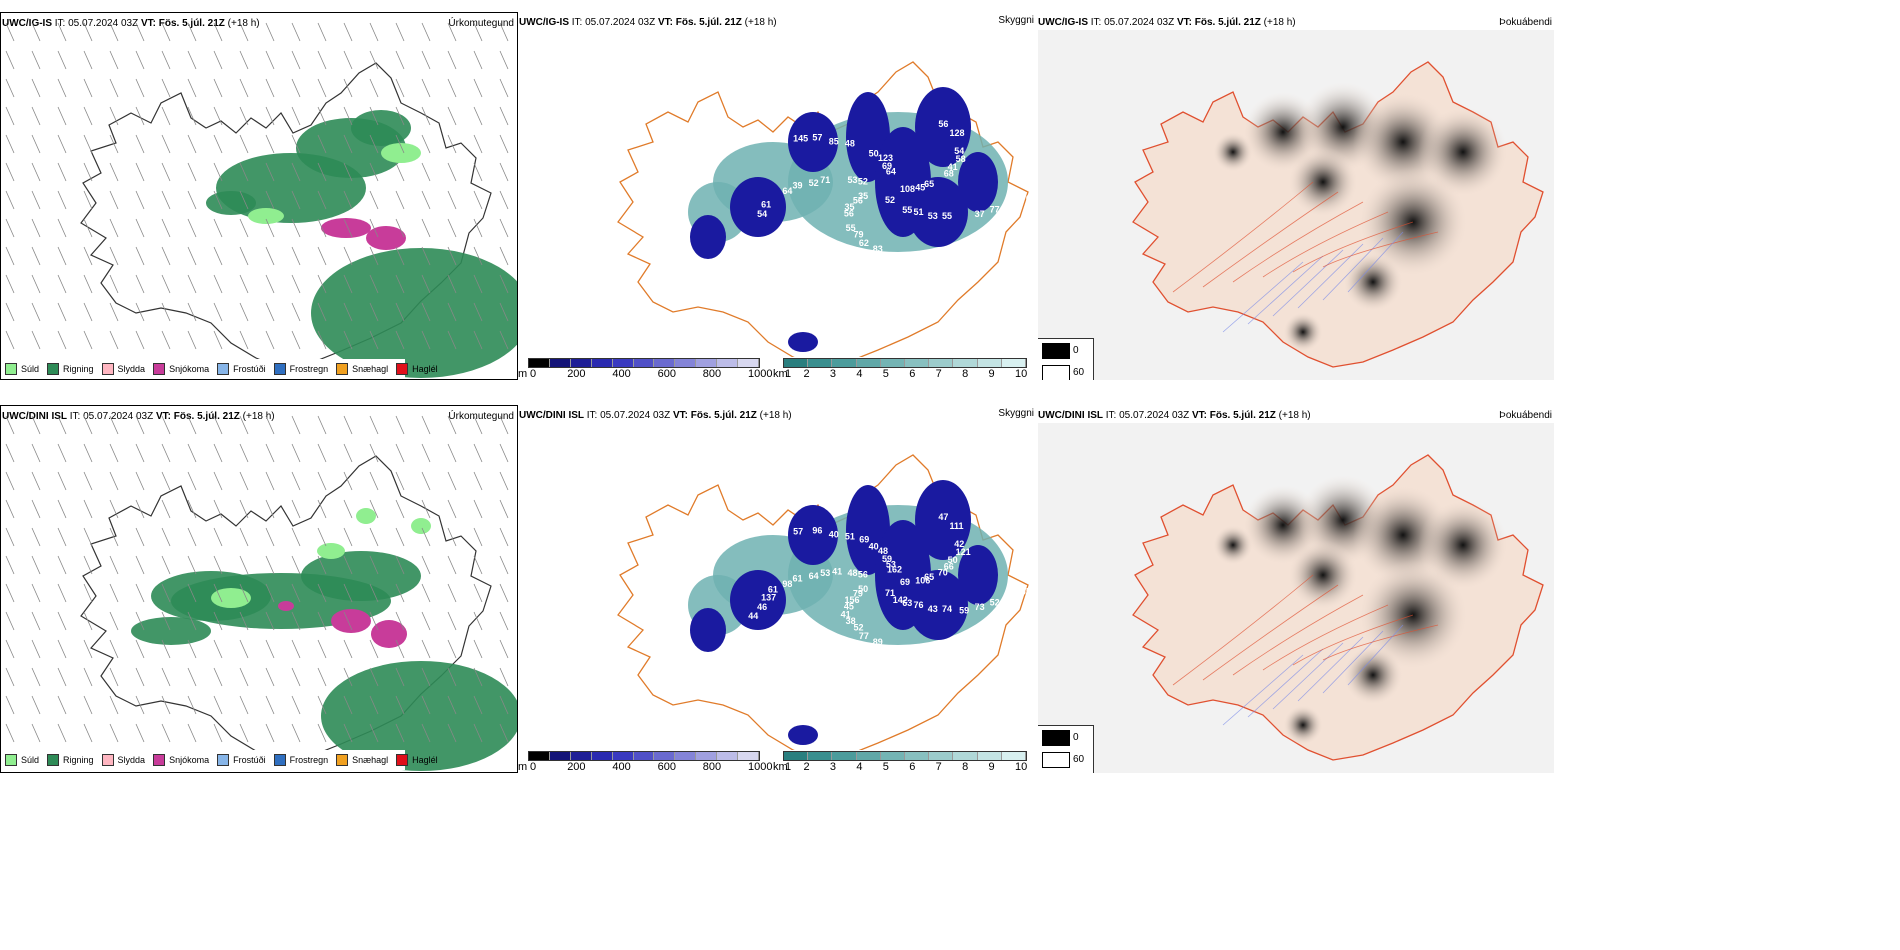 Image resolution: width=1900 pixels, height=950 pixels. What do you see at coordinates (787, 191) in the screenshot?
I see `cloud-base-value: 64` at bounding box center [787, 191].